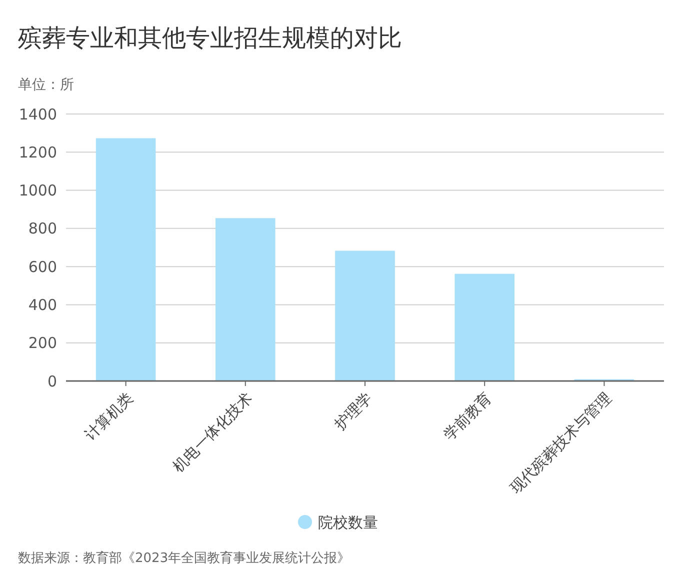  I want to click on x-tick-label: 现代殡葬技术与管理, so click(560, 442).